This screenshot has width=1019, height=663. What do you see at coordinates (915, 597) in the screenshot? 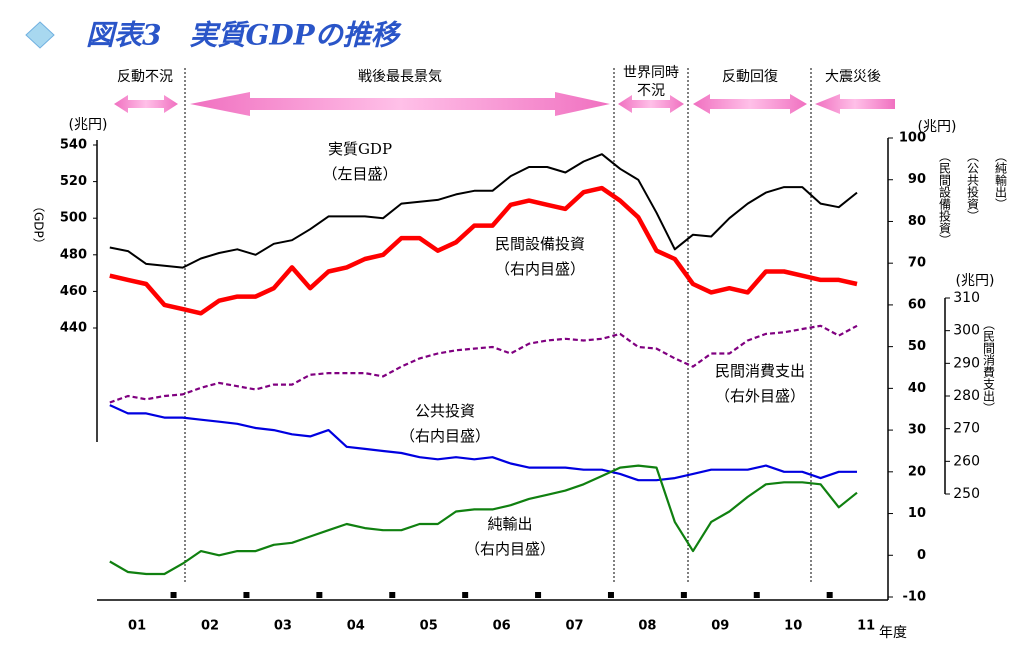
I see `y2-tick-label: -10` at bounding box center [915, 597].